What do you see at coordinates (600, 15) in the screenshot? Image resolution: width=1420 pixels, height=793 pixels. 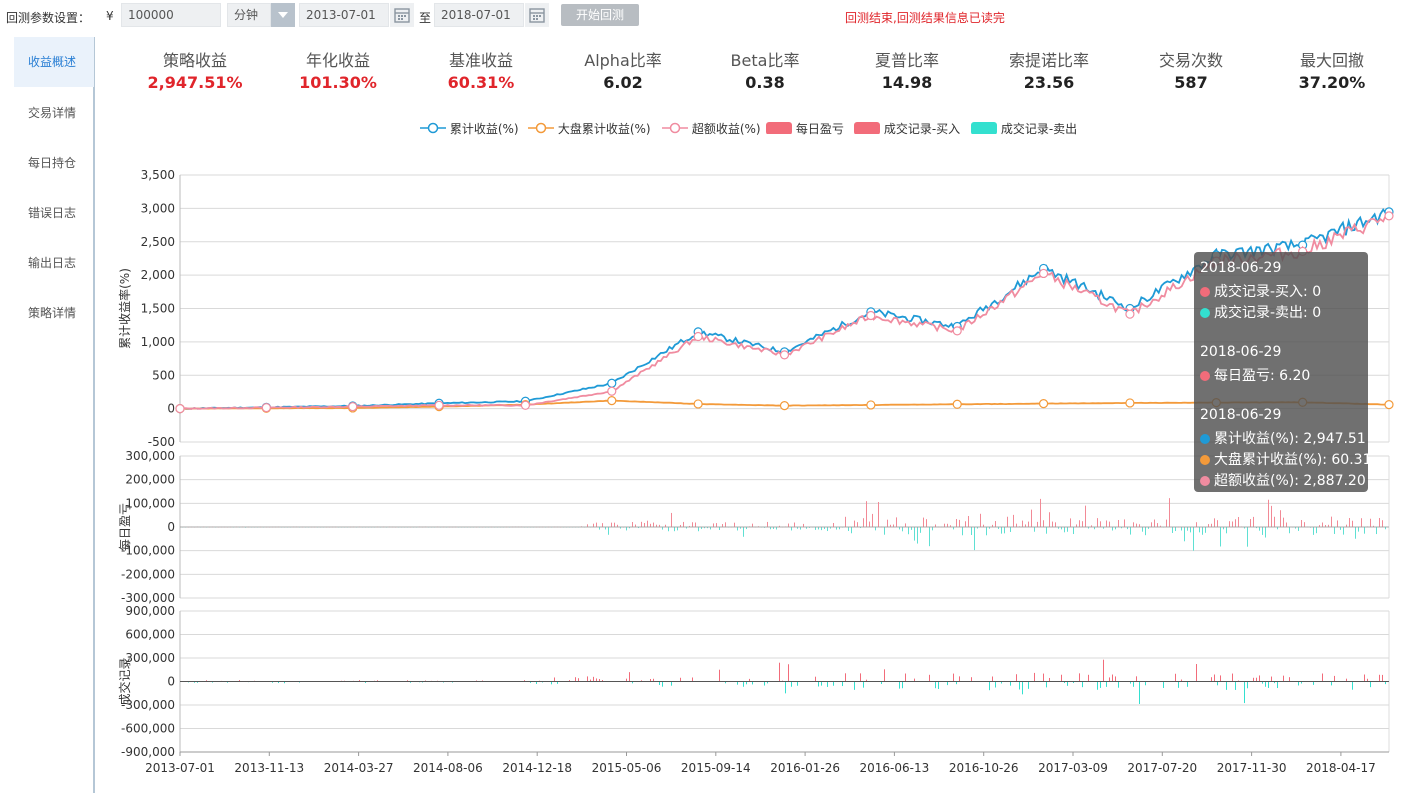 I see `start-backtest-button: 开始回测` at bounding box center [600, 15].